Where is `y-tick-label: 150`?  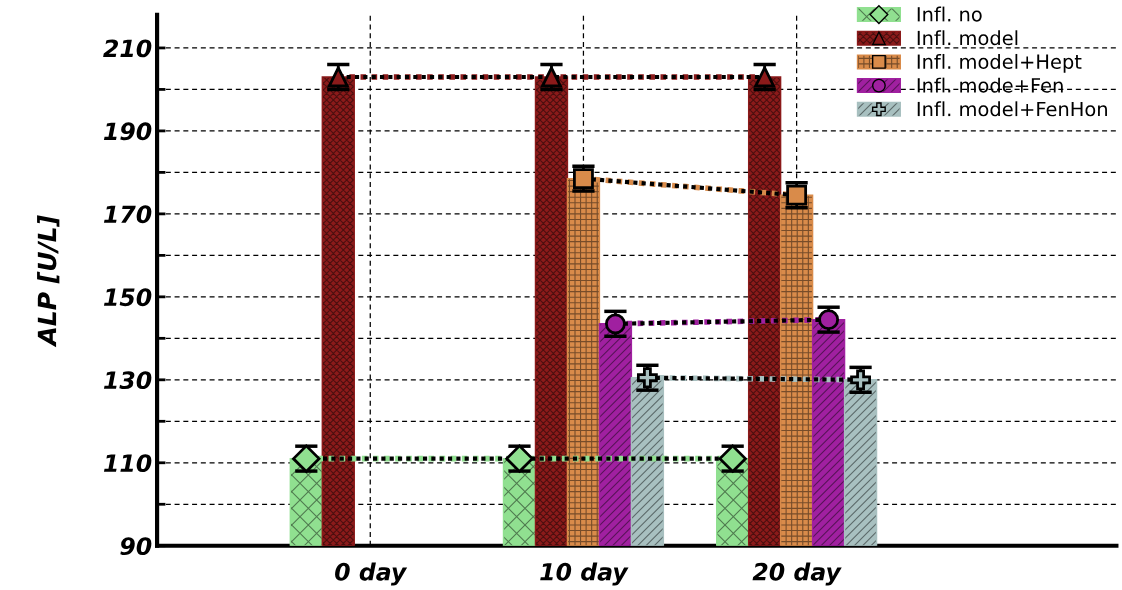 y-tick-label: 150 is located at coordinates (127, 297).